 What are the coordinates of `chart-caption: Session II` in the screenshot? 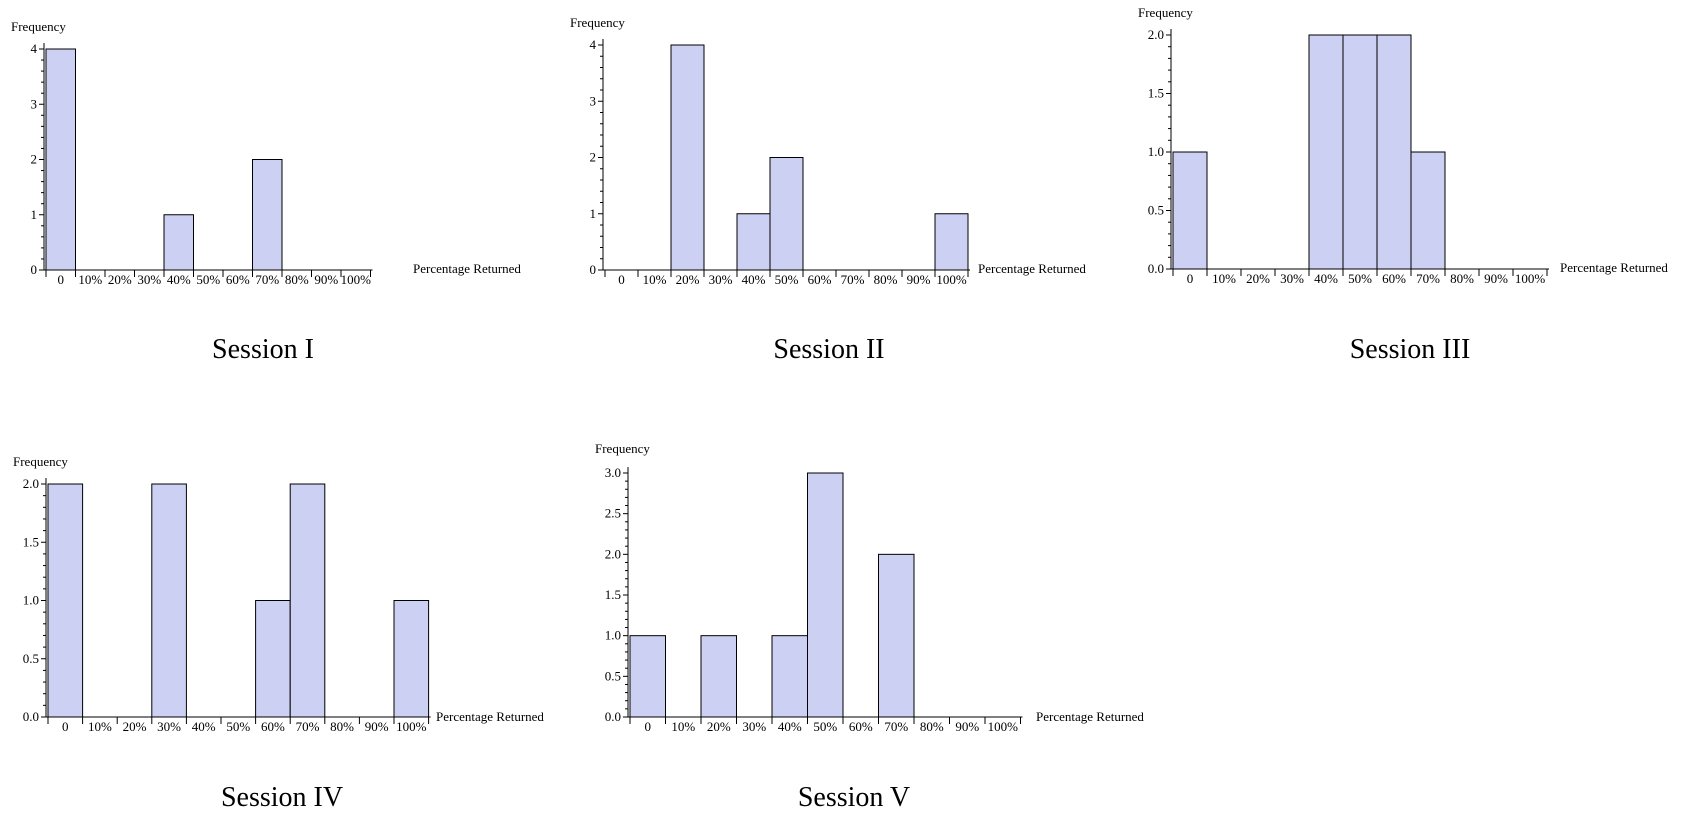 It's located at (828, 349).